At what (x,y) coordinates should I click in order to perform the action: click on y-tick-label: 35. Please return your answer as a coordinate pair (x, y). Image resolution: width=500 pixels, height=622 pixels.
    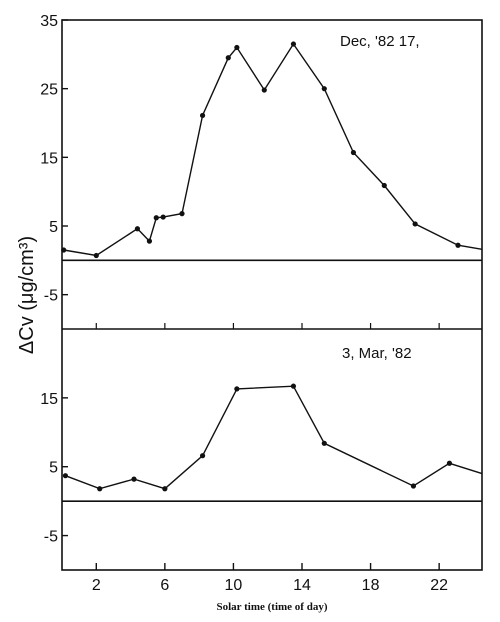
    Looking at the image, I should click on (49, 21).